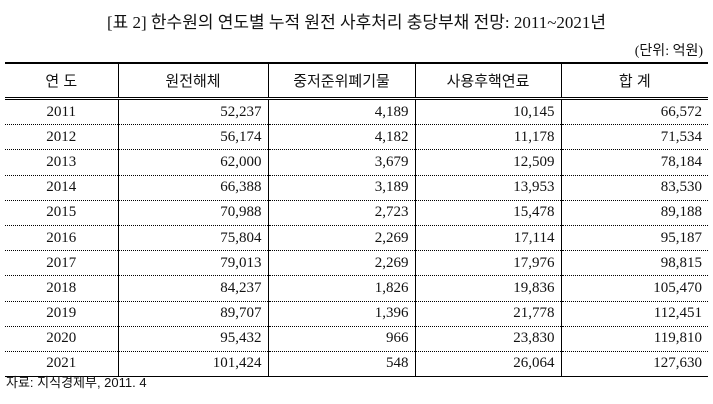 This screenshot has height=404, width=713. What do you see at coordinates (192, 364) in the screenshot?
I see `table-cell: 101,424` at bounding box center [192, 364].